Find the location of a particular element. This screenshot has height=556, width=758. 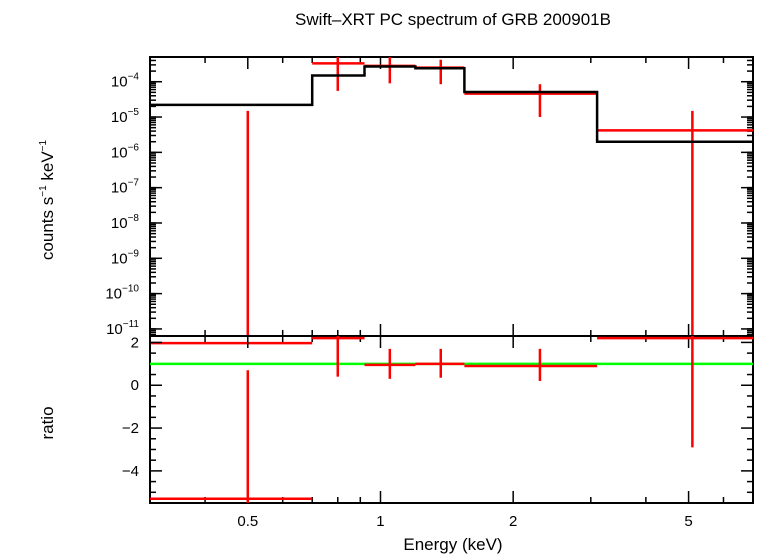

spectrum-ytick-label: 10⁻⁸ is located at coordinates (125, 222).